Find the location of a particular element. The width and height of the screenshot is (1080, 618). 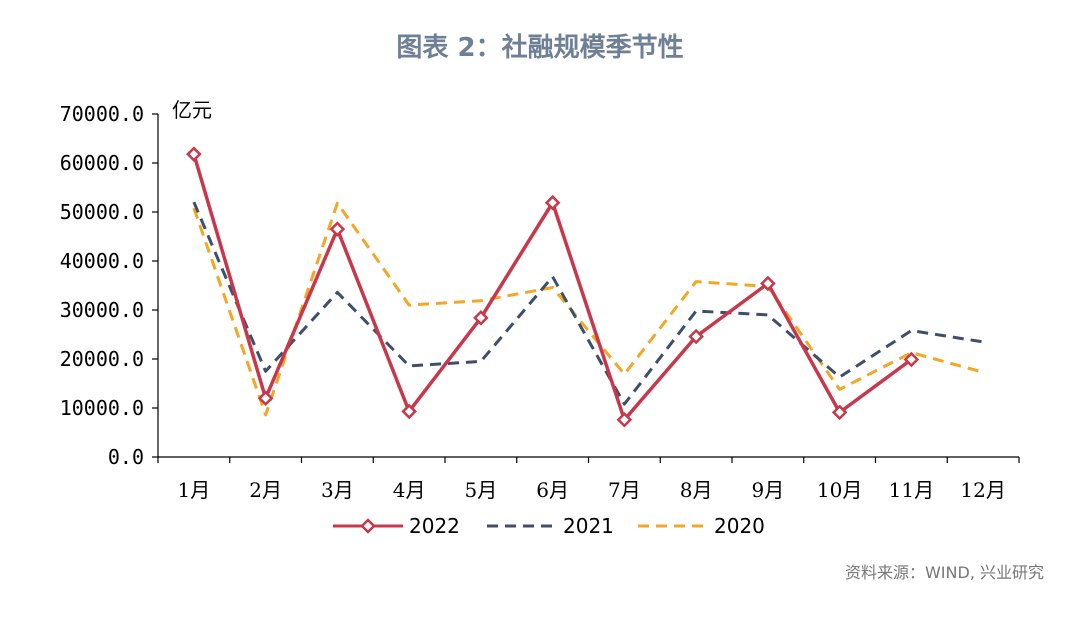

legend-item-2020: 2020 is located at coordinates (701, 526).